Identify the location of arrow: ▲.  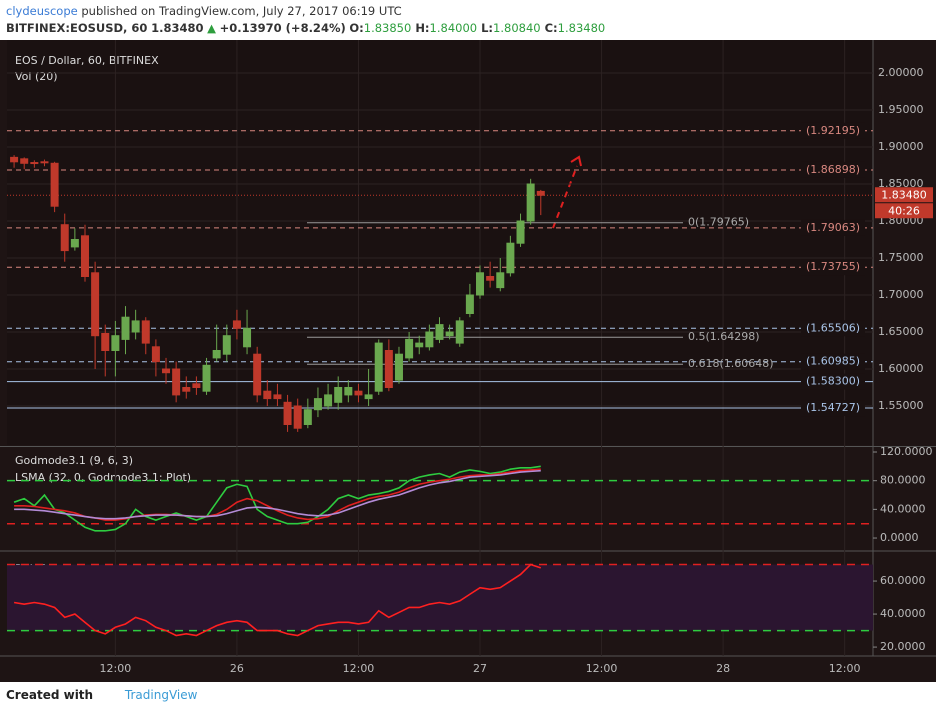
(211, 28).